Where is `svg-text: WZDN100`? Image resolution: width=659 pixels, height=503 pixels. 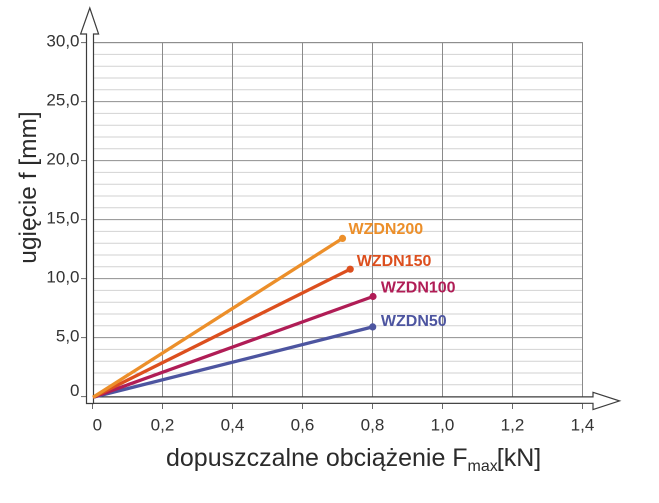 svg-text: WZDN100 is located at coordinates (418, 288).